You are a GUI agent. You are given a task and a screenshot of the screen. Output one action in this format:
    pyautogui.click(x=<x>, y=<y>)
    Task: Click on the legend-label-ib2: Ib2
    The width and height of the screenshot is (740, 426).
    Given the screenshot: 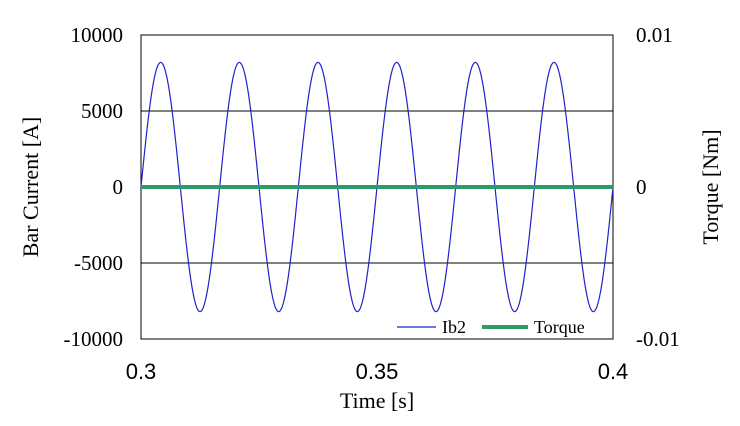 What is the action you would take?
    pyautogui.click(x=454, y=327)
    